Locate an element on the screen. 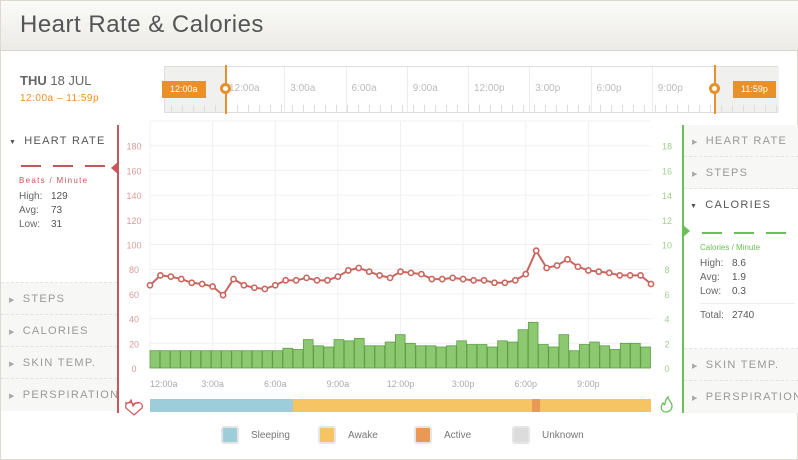 The image size is (798, 460). activity-band-awake is located at coordinates (595, 405).